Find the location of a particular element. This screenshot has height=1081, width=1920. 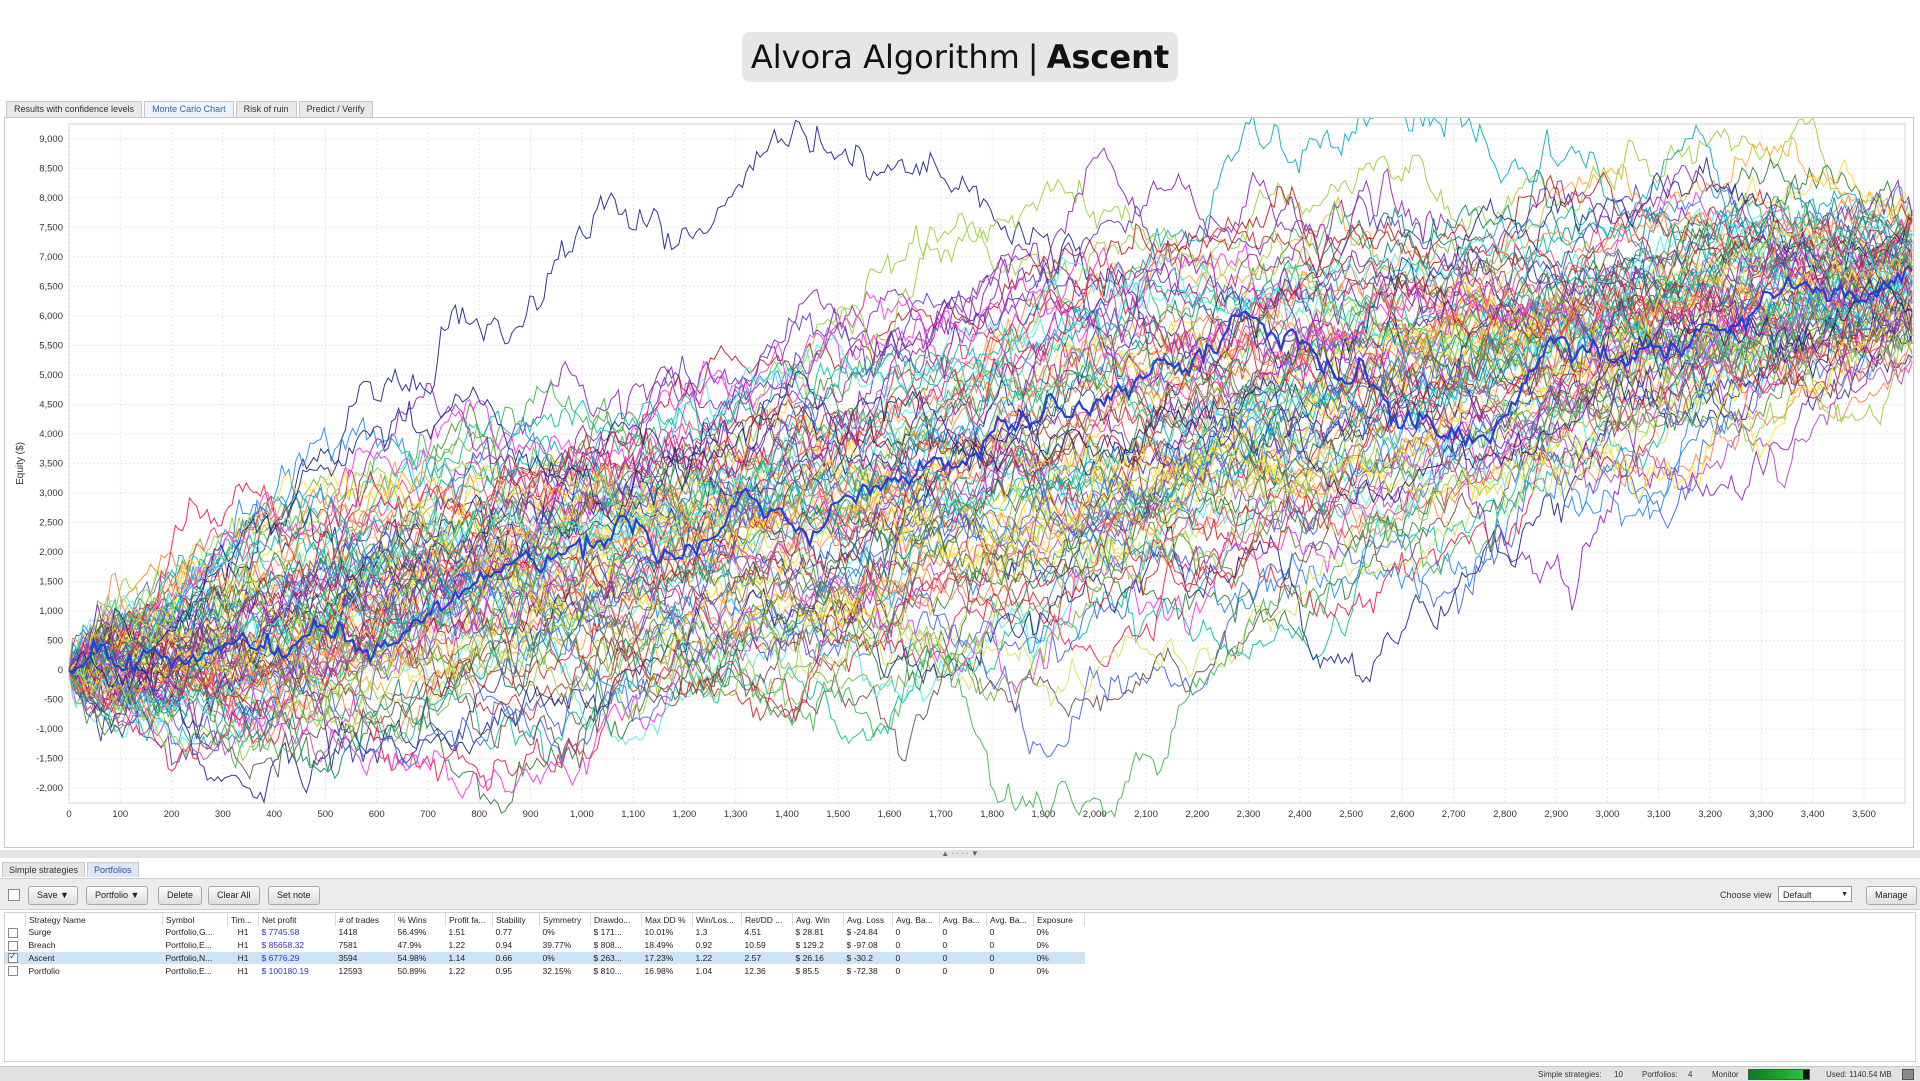

table-cell: $ -30.2 is located at coordinates (868, 958).